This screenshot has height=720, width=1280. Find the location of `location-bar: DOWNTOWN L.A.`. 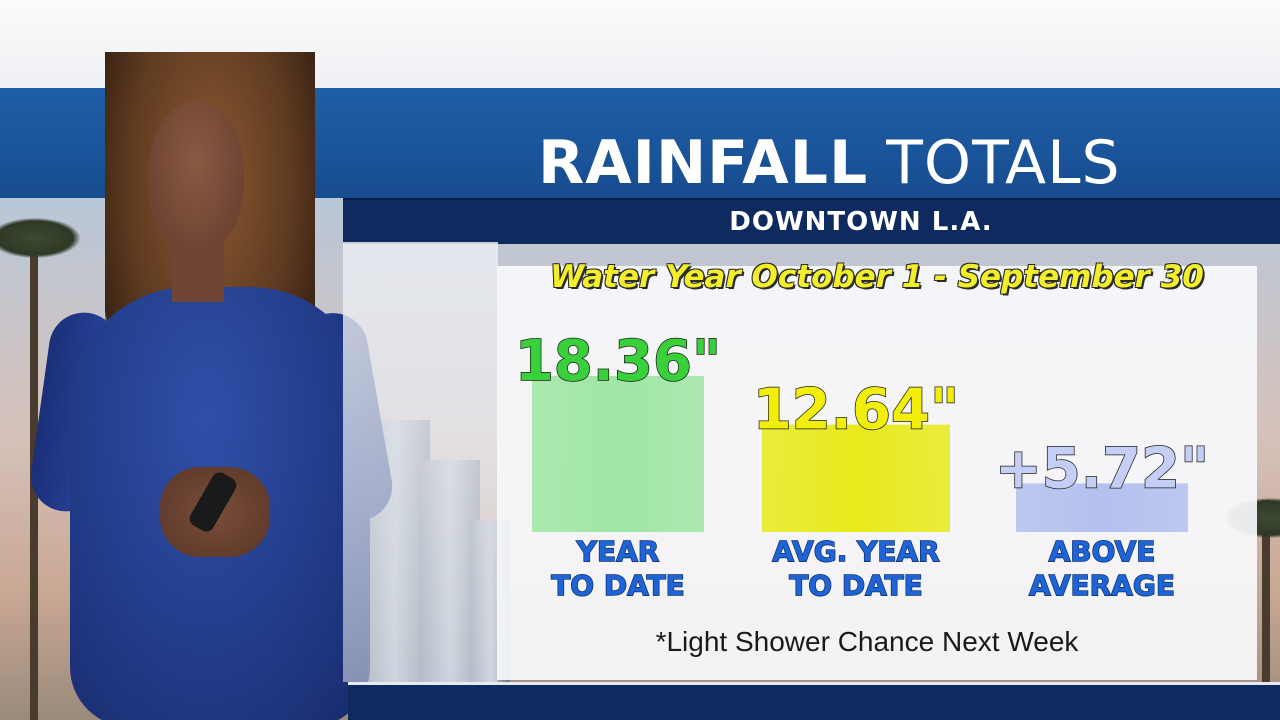

location-bar: DOWNTOWN L.A. is located at coordinates (811, 221).